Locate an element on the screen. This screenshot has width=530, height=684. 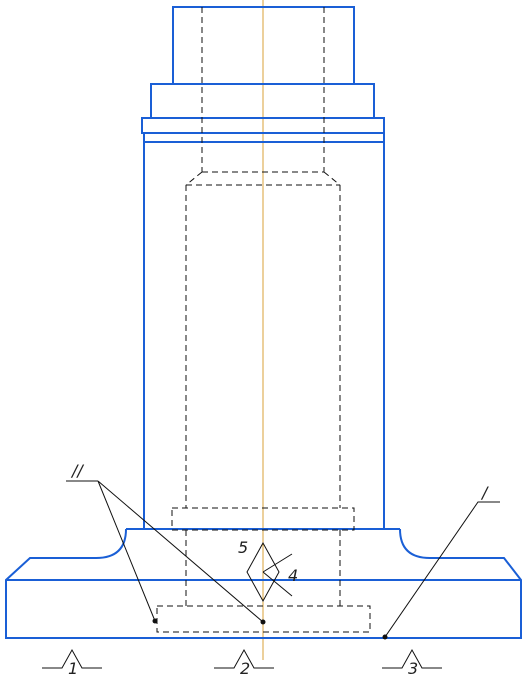
groove-hidden is located at coordinates (263, 519).